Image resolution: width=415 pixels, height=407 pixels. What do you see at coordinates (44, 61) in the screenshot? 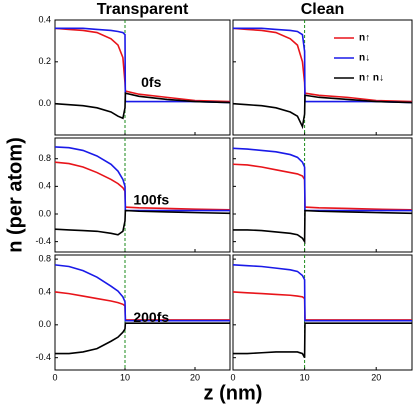
I see `y-tick-label: 0.2` at bounding box center [44, 61].